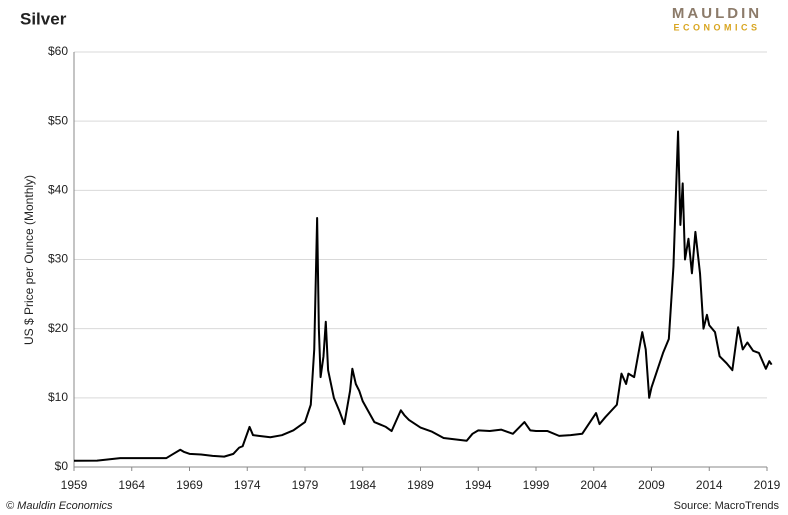  I want to click on logo-line2: ECONOMICS, so click(716, 27).